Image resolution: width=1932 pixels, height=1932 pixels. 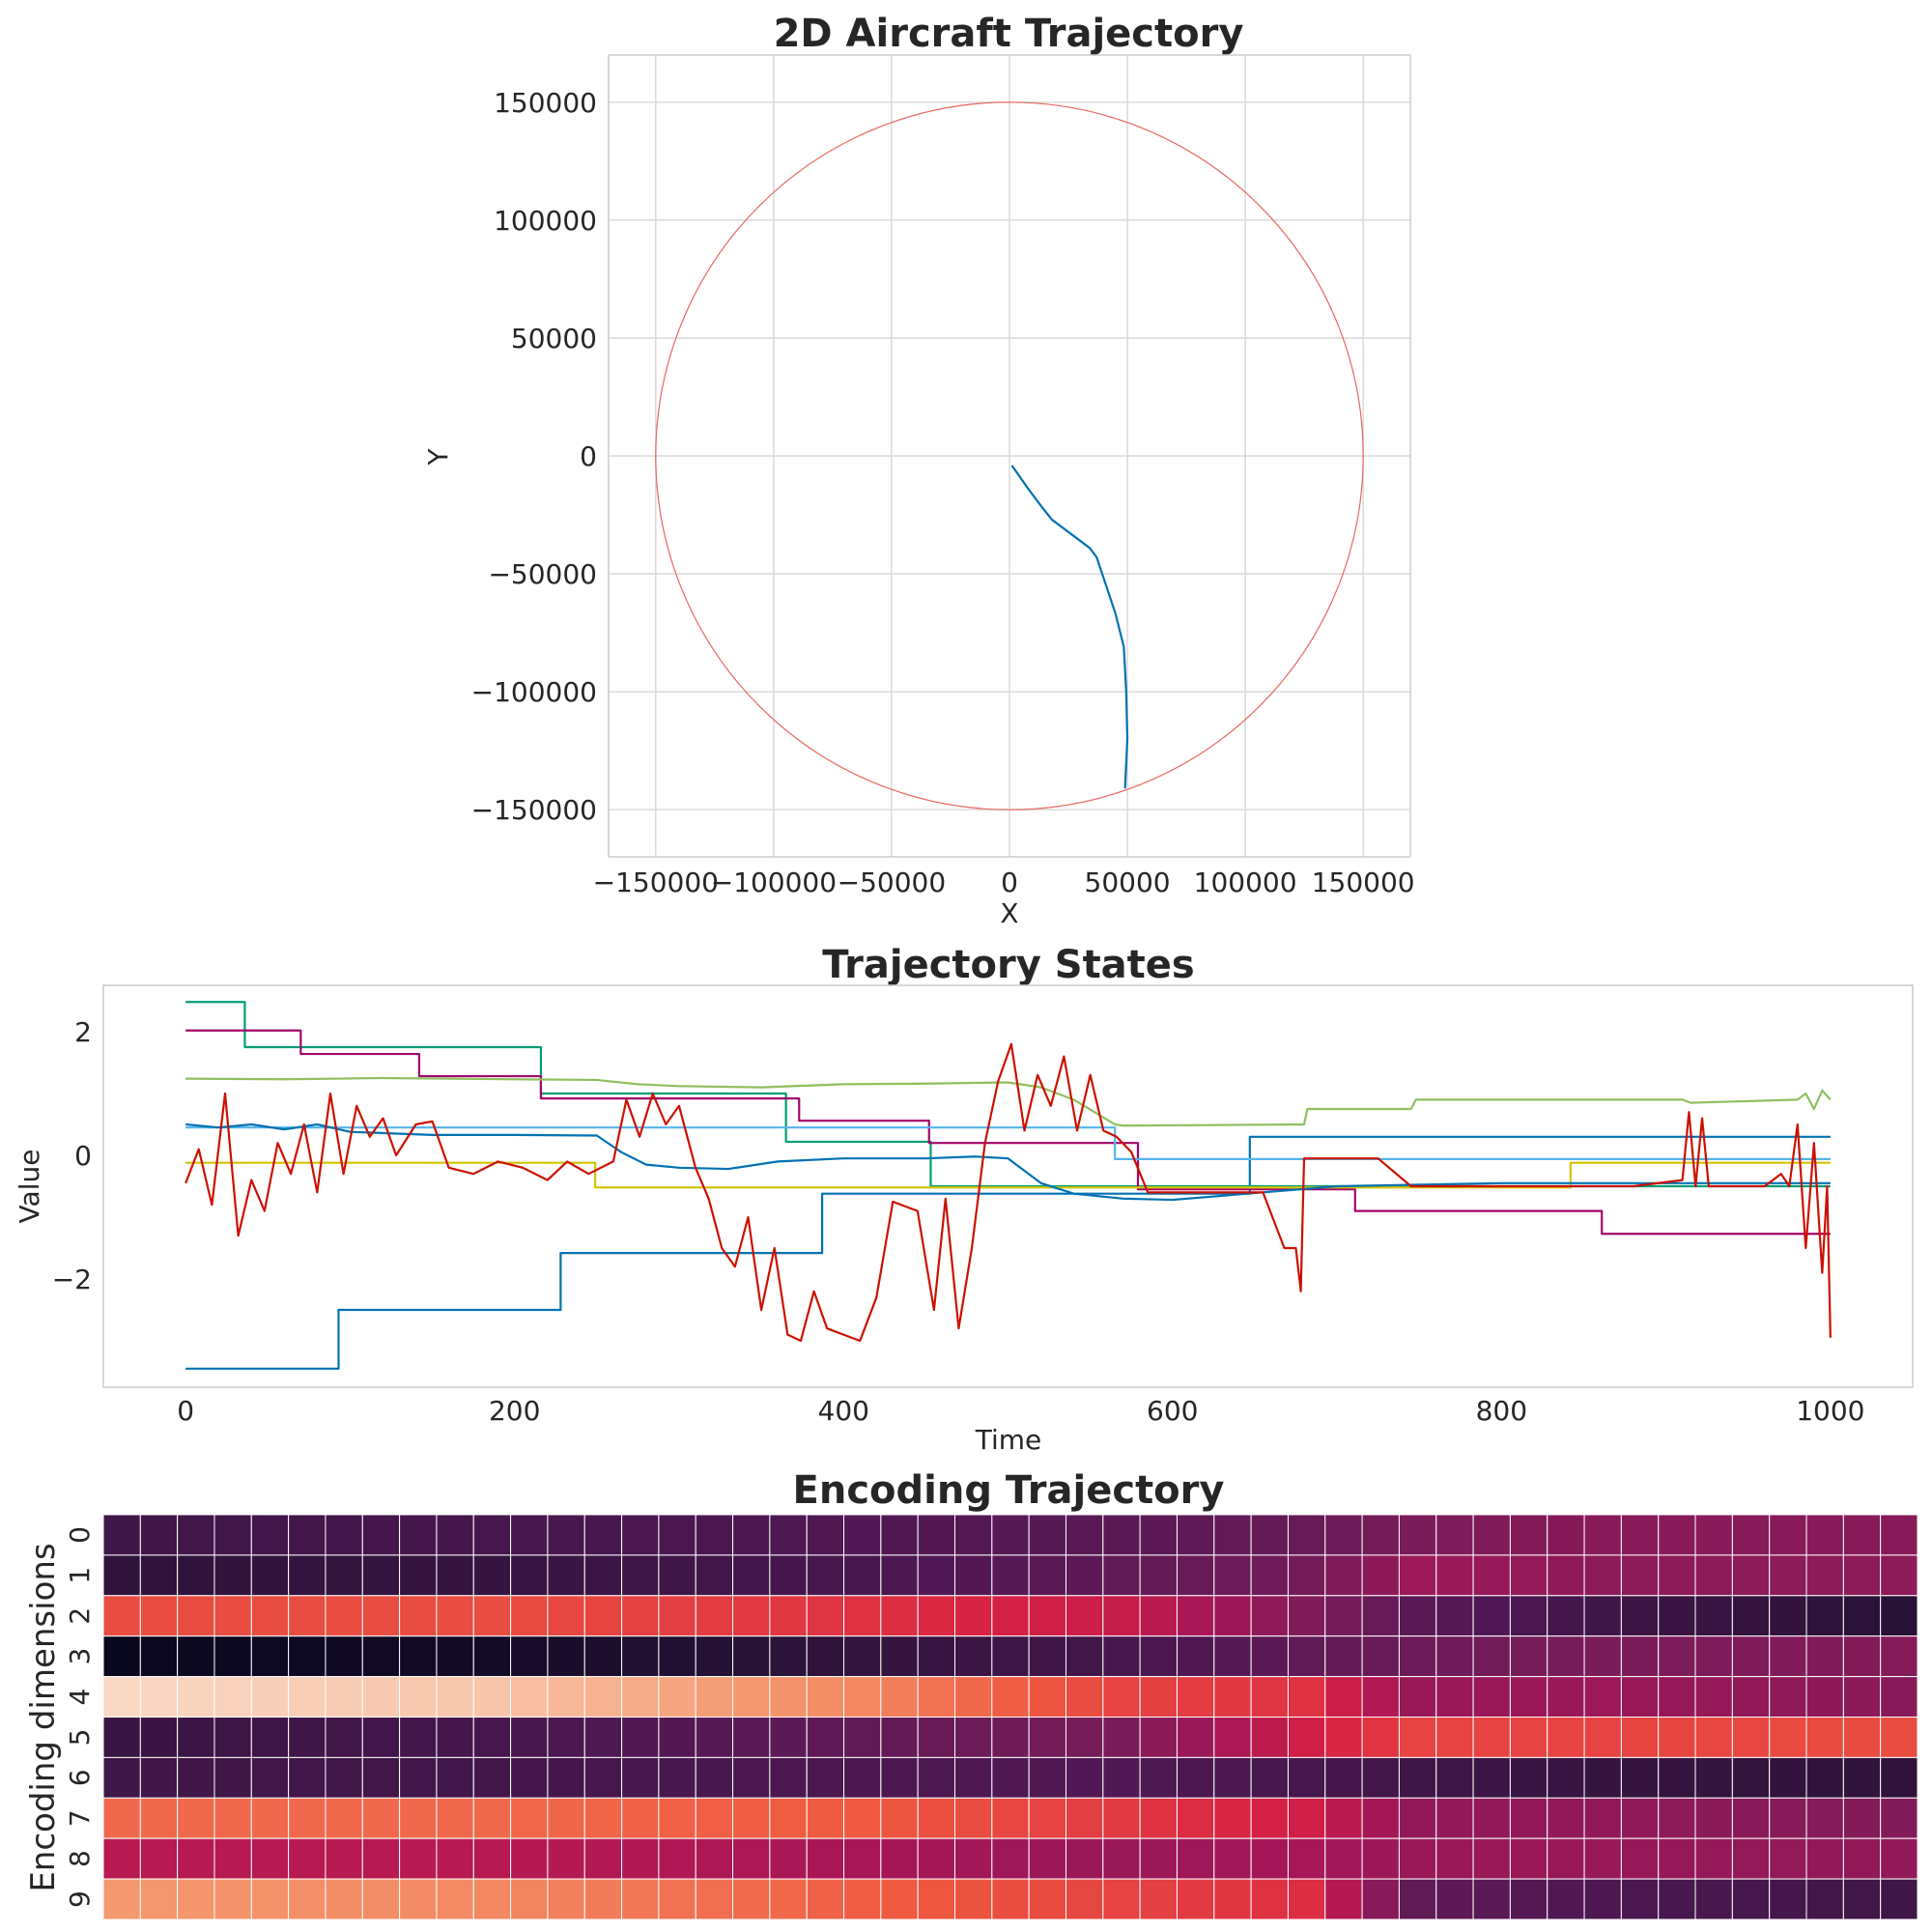 What do you see at coordinates (545, 103) in the screenshot?
I see `y-tick-label: 150000` at bounding box center [545, 103].